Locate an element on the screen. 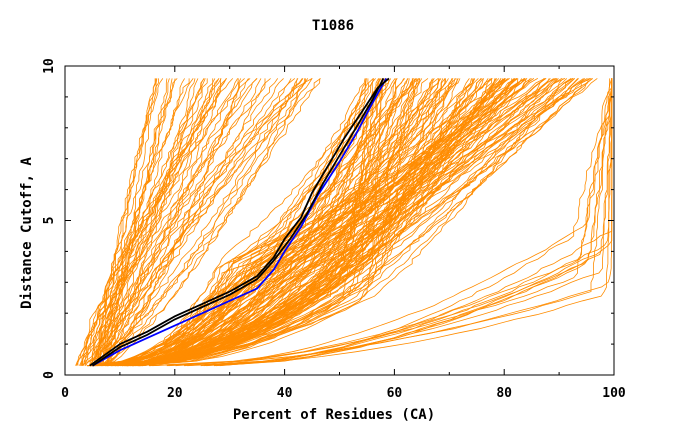 The width and height of the screenshot is (680, 440). x-tick-label: 60 is located at coordinates (395, 393).